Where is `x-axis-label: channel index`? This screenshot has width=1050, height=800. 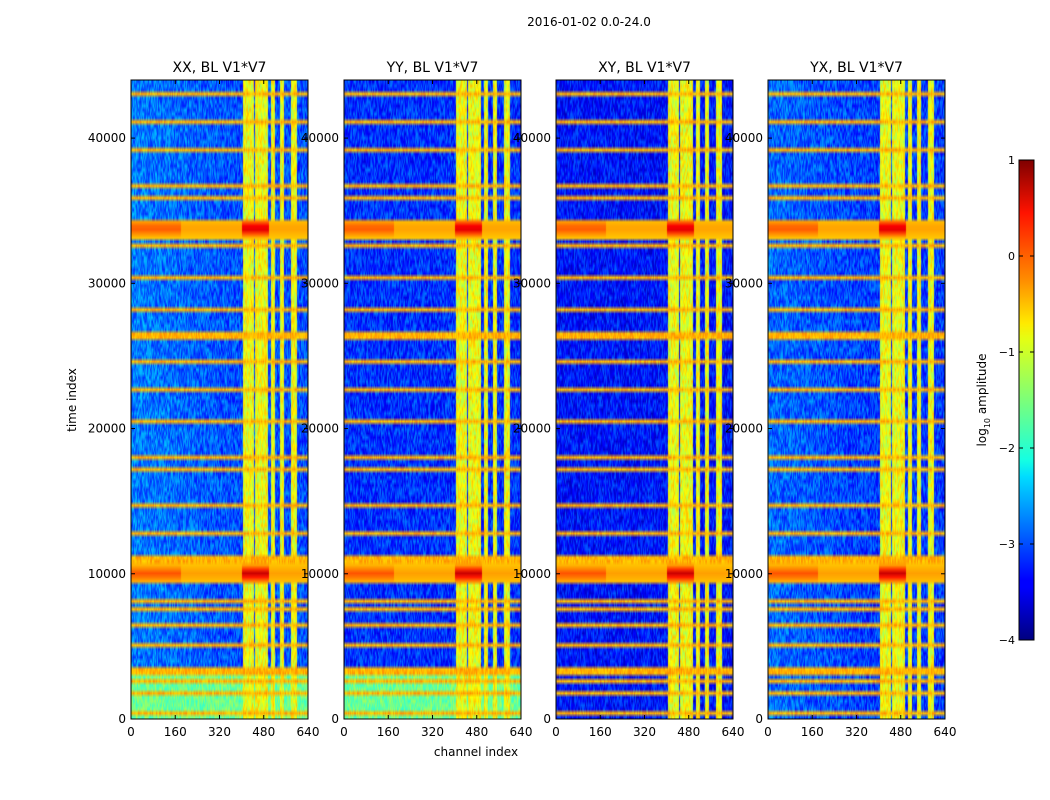
x-axis-label: channel index is located at coordinates (476, 752).